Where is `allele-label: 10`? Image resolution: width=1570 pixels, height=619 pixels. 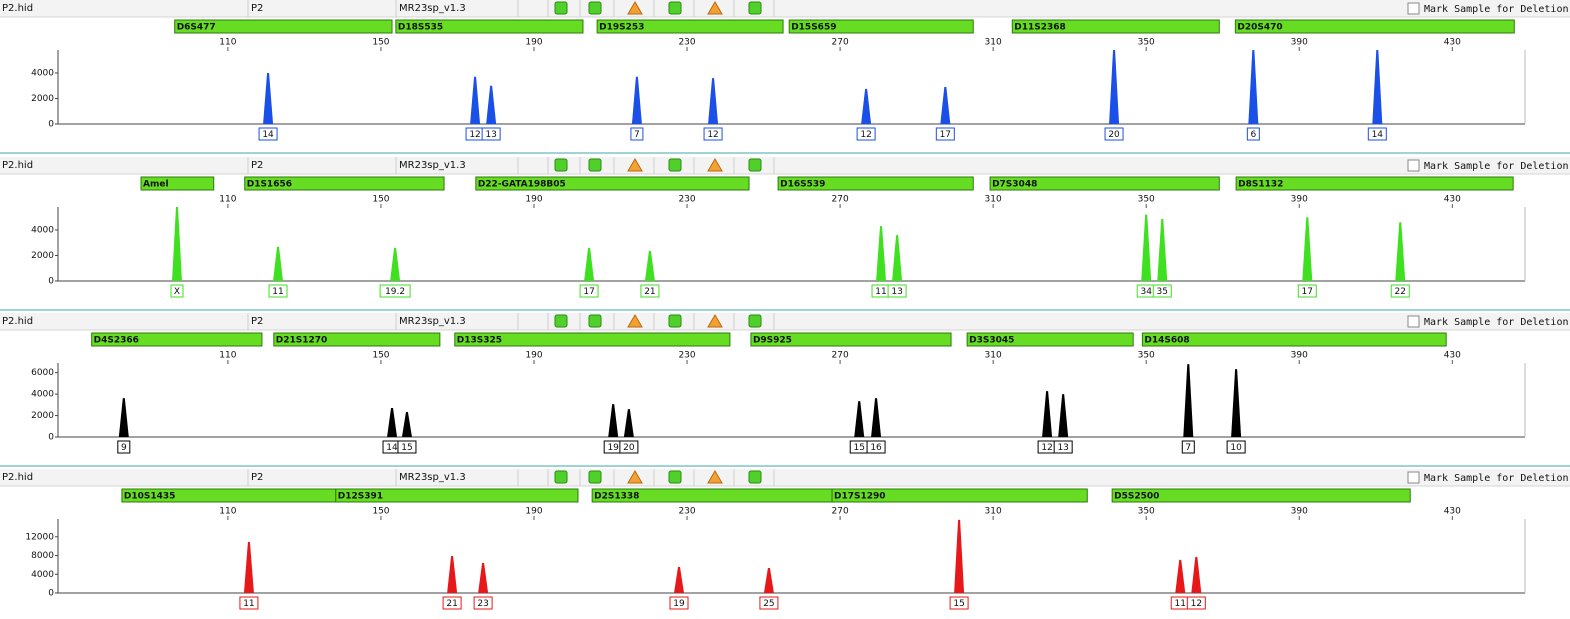 allele-label: 10 is located at coordinates (1236, 448).